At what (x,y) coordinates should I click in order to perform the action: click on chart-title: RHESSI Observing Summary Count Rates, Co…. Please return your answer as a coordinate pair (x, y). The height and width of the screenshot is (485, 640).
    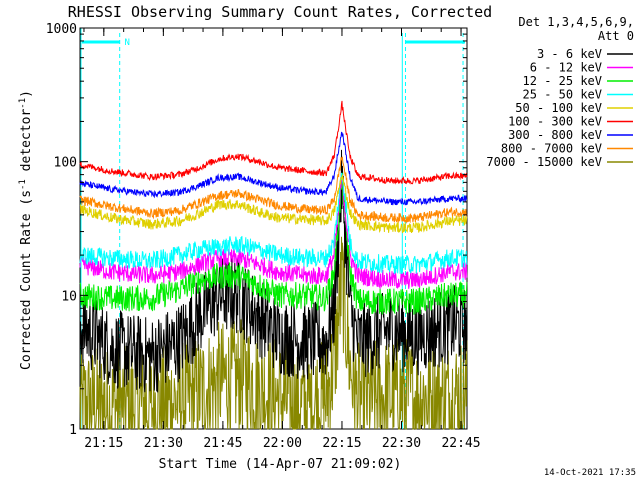
    Looking at the image, I should click on (280, 12).